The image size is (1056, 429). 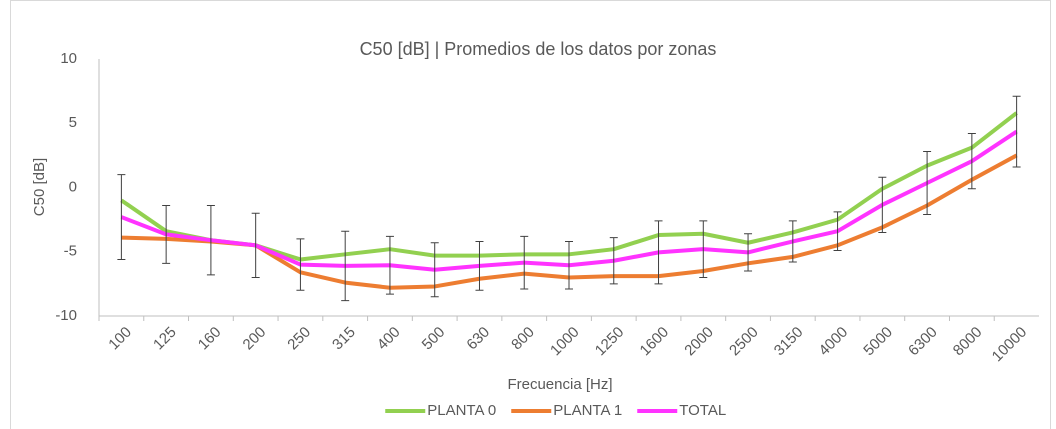 I want to click on x-tick-label: 400, so click(x=389, y=339).